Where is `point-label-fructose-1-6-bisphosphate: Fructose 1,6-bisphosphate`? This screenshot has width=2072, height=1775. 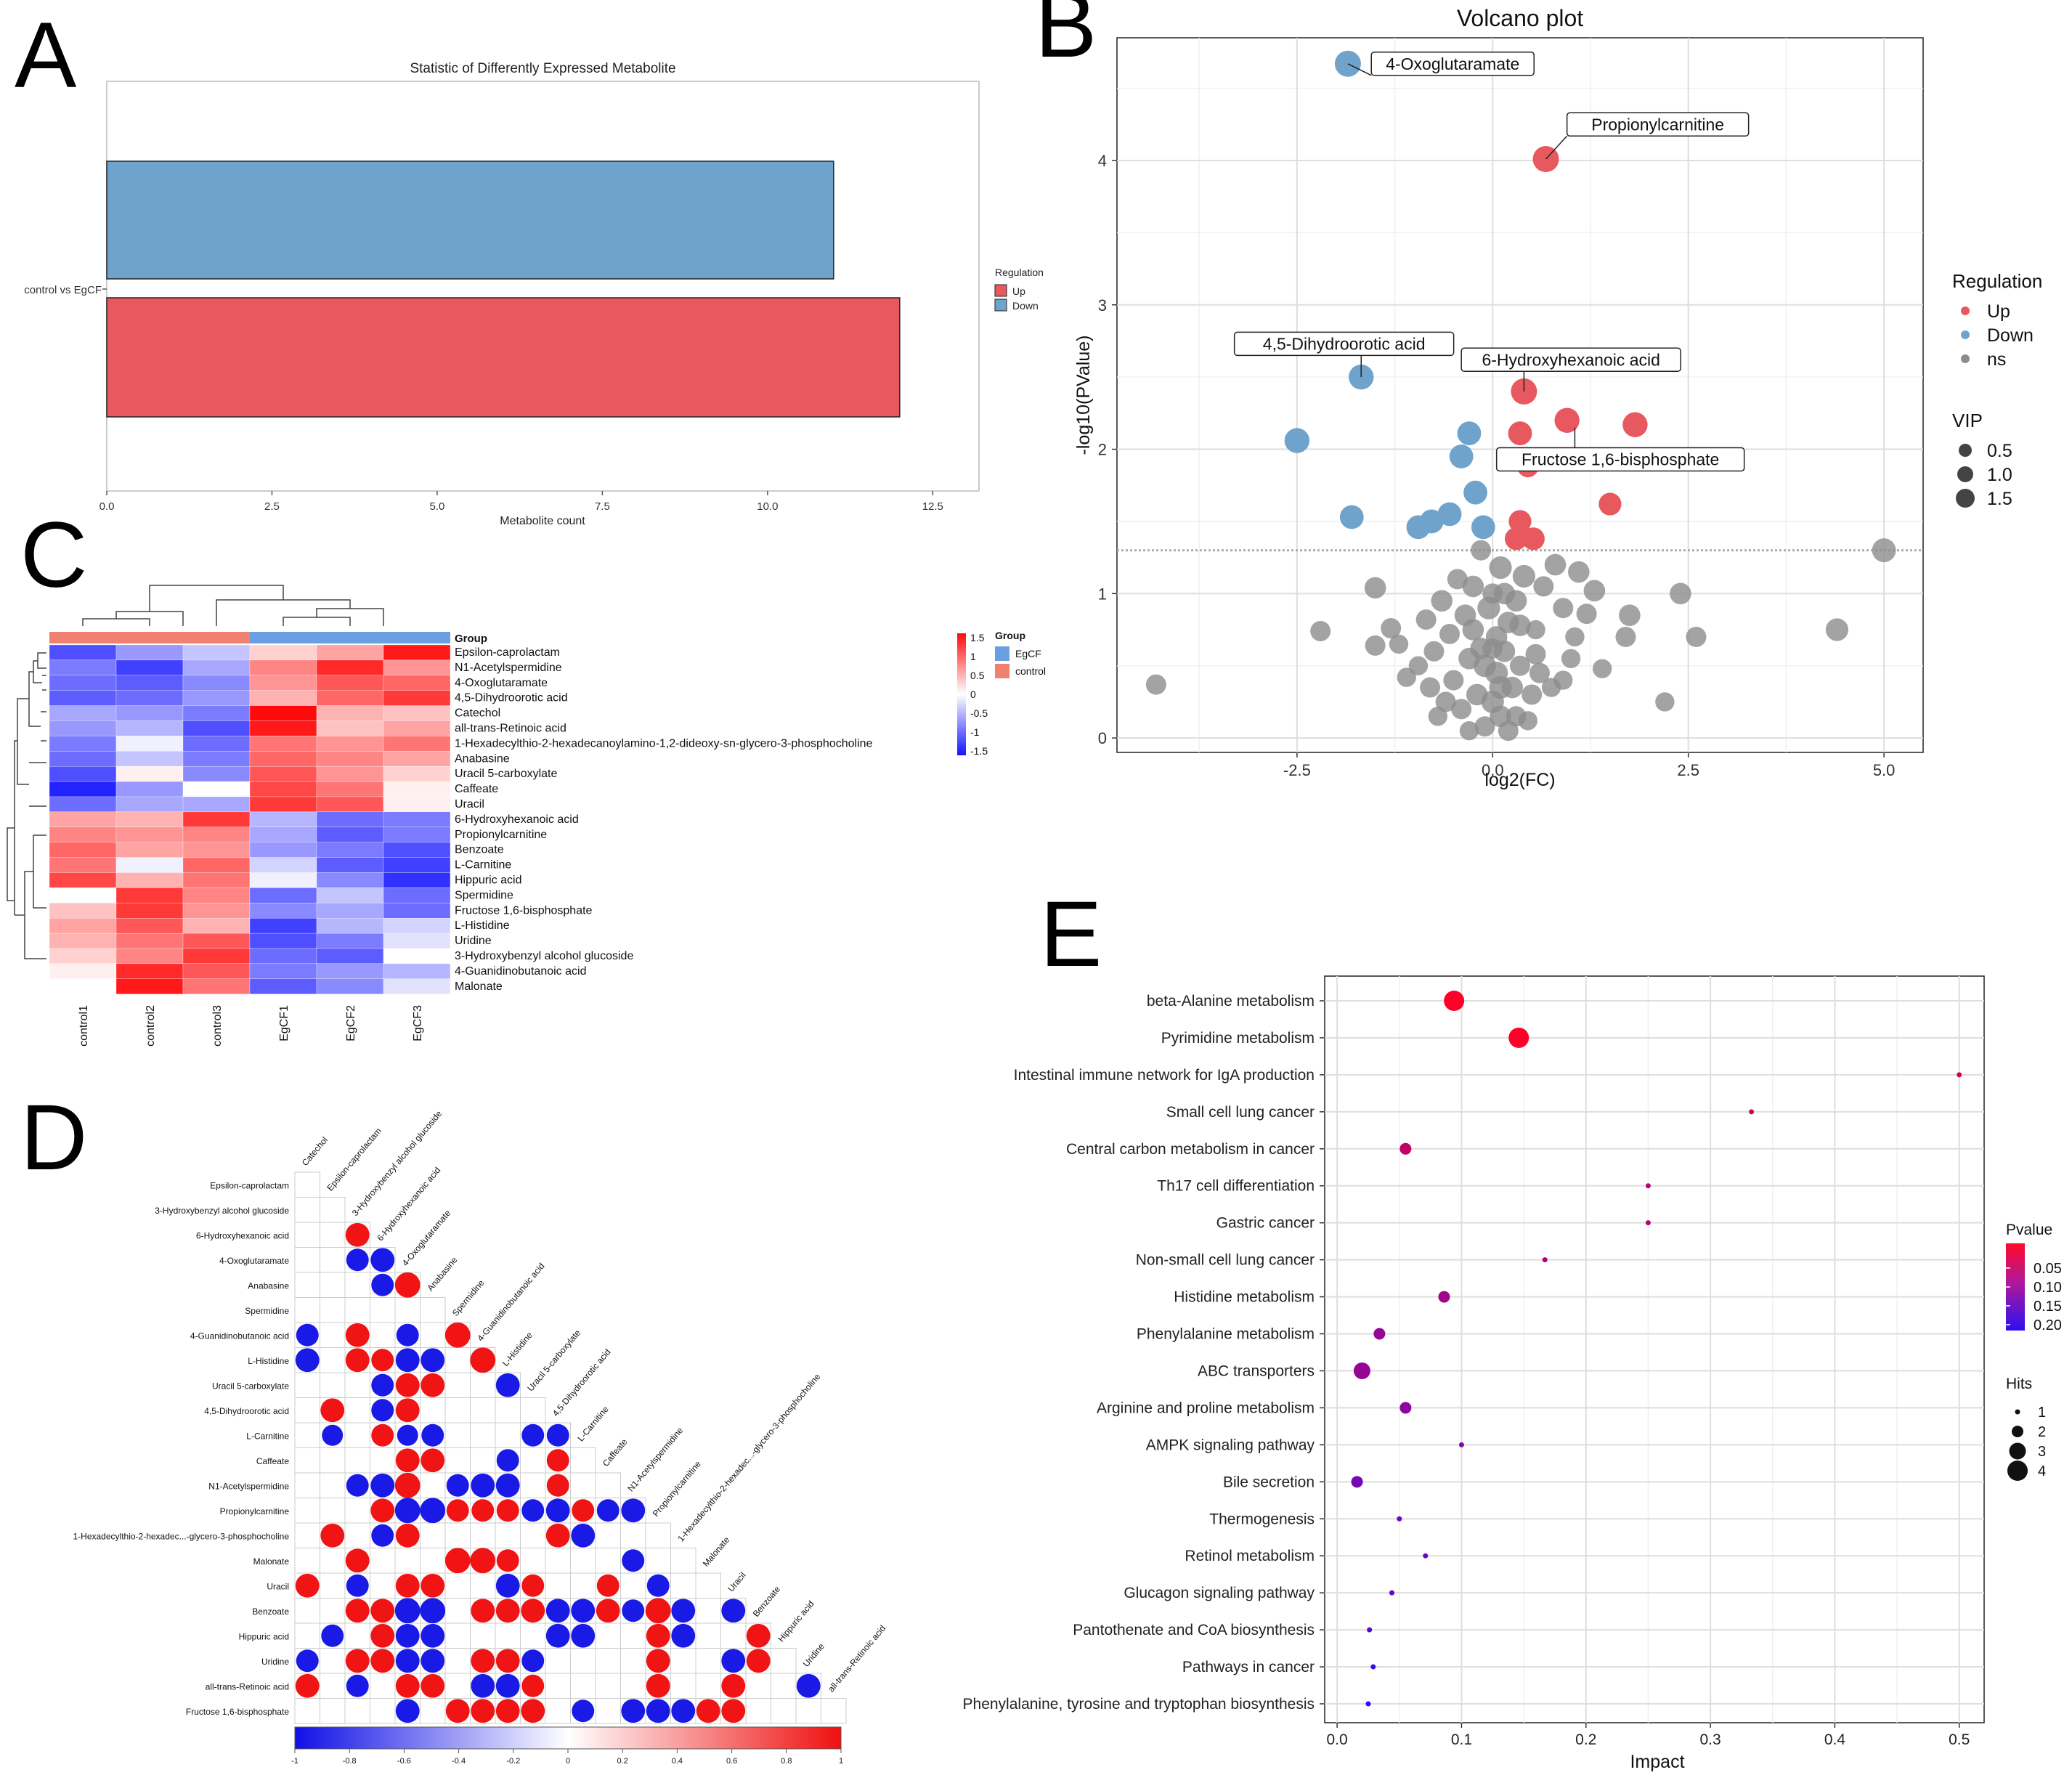 point-label-fructose-1-6-bisphosphate: Fructose 1,6-bisphosphate is located at coordinates (1620, 459).